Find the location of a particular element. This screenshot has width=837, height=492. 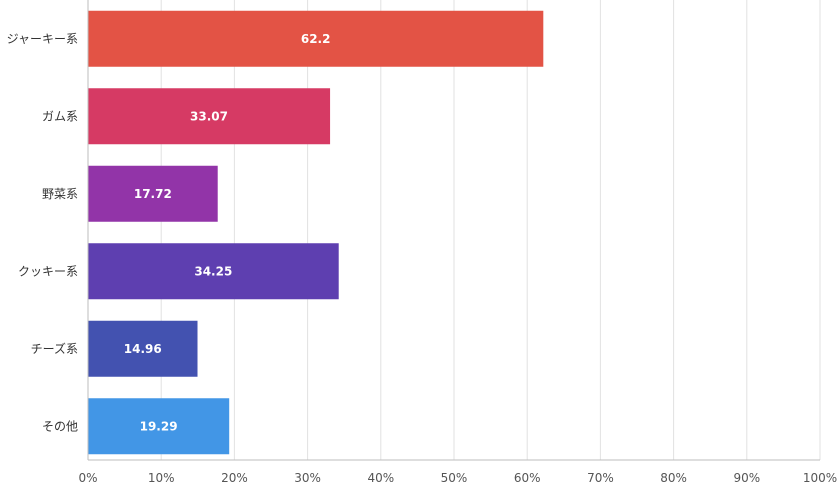

x-tick-label: 70% is located at coordinates (600, 478).